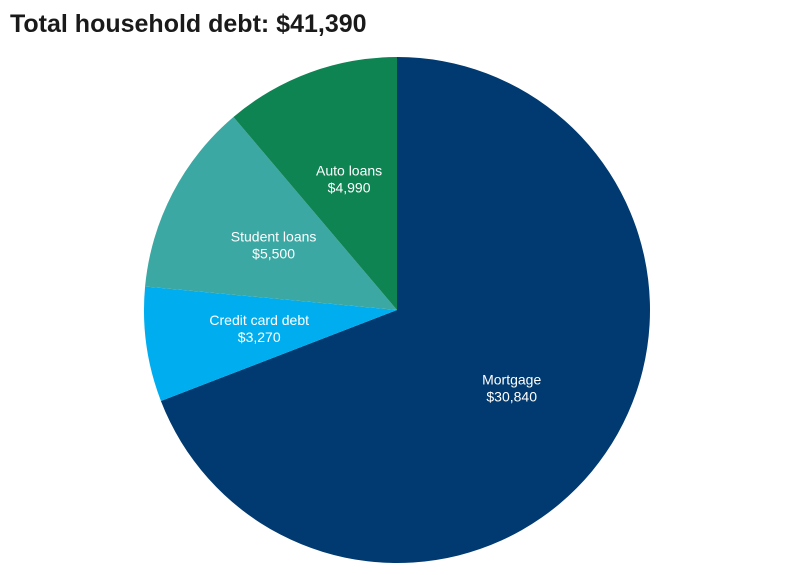 The width and height of the screenshot is (794, 575). What do you see at coordinates (274, 237) in the screenshot?
I see `slice-label-name: Student loans` at bounding box center [274, 237].